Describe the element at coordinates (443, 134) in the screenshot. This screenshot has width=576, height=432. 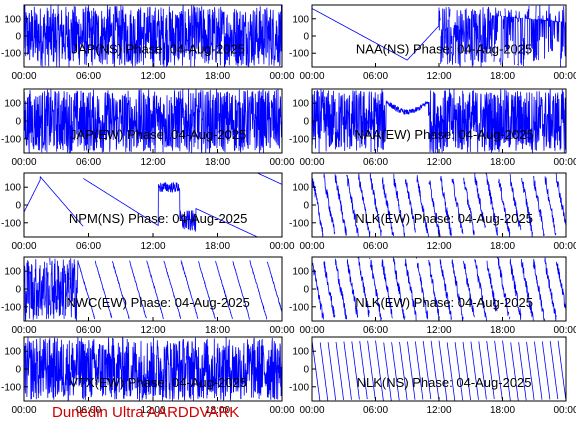
I see `panel-title: NAA(EW) Phase: 04-Aug-2025` at that location.